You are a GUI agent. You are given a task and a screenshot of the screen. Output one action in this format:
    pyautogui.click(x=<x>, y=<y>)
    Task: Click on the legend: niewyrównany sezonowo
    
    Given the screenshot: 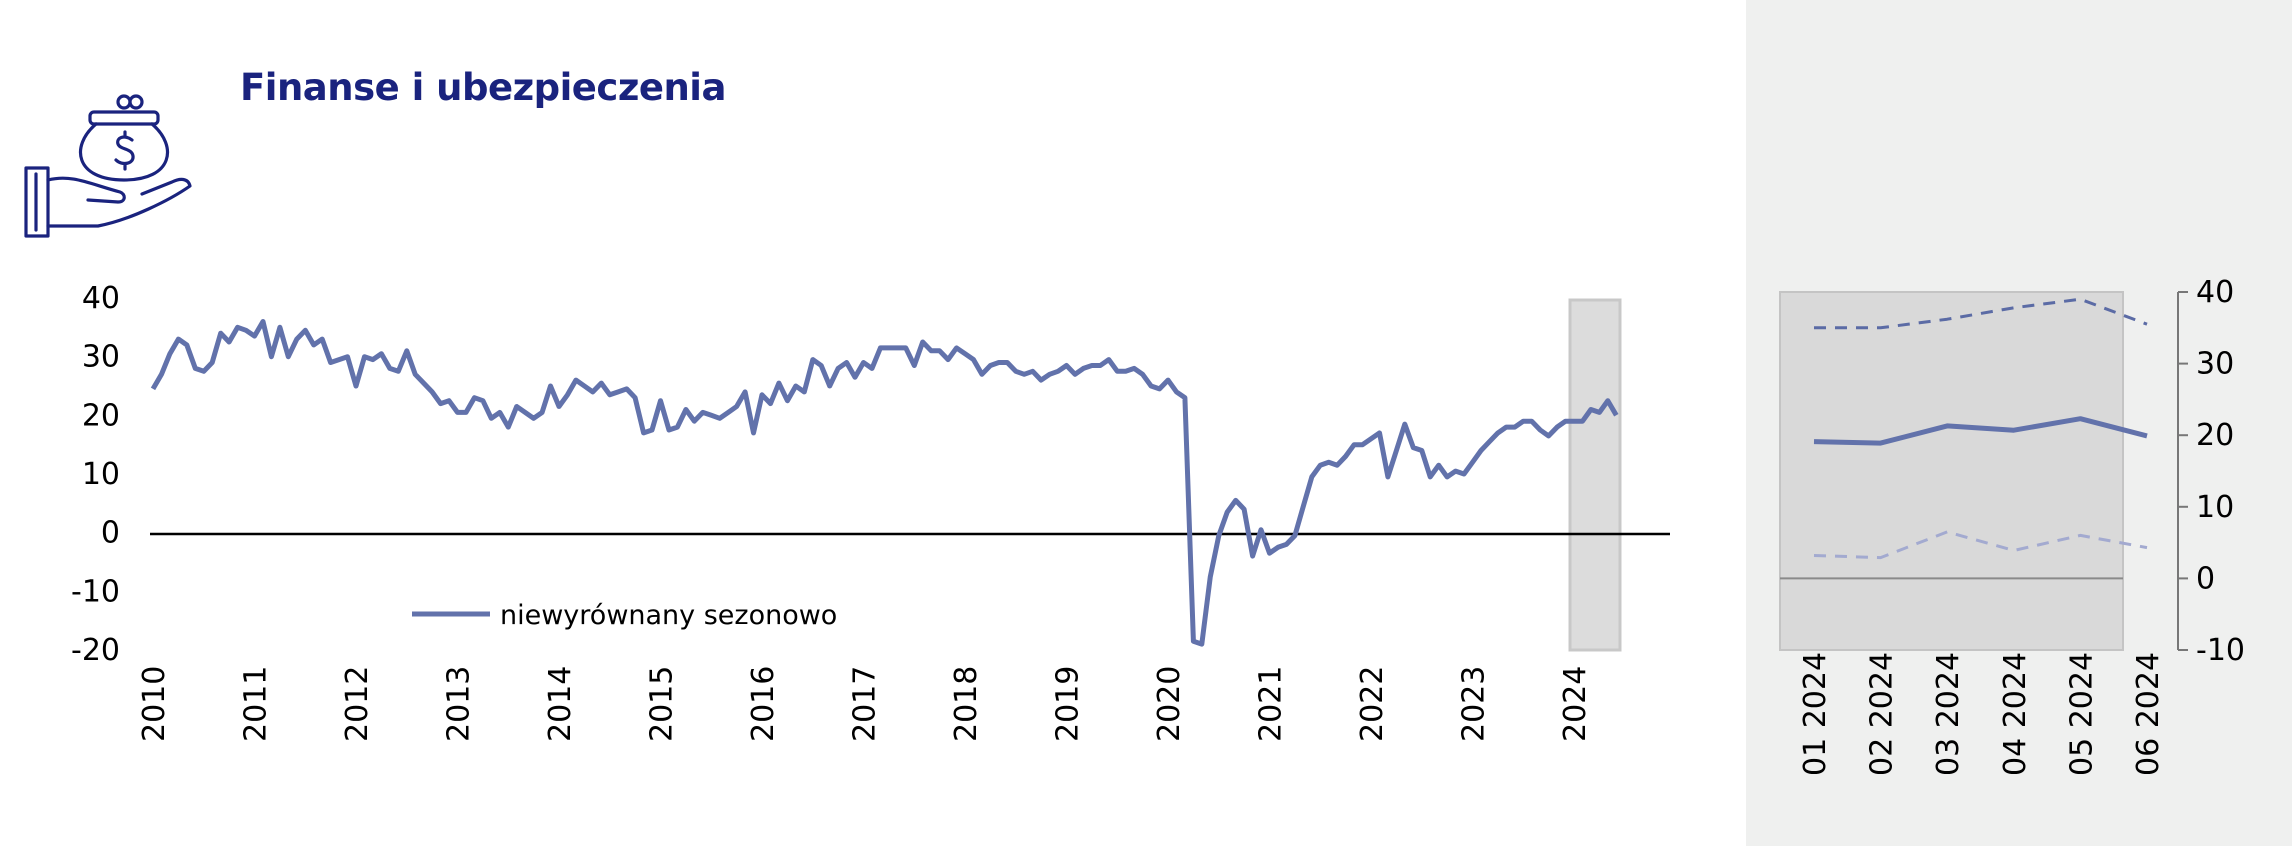 What is the action you would take?
    pyautogui.click(x=624, y=615)
    